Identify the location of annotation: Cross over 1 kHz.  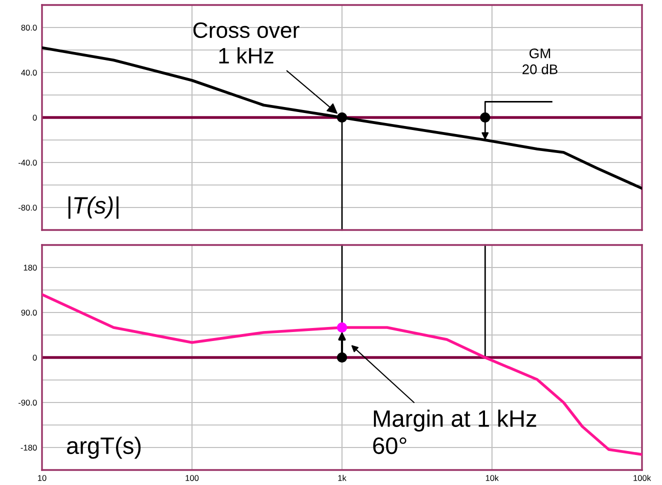
(246, 43).